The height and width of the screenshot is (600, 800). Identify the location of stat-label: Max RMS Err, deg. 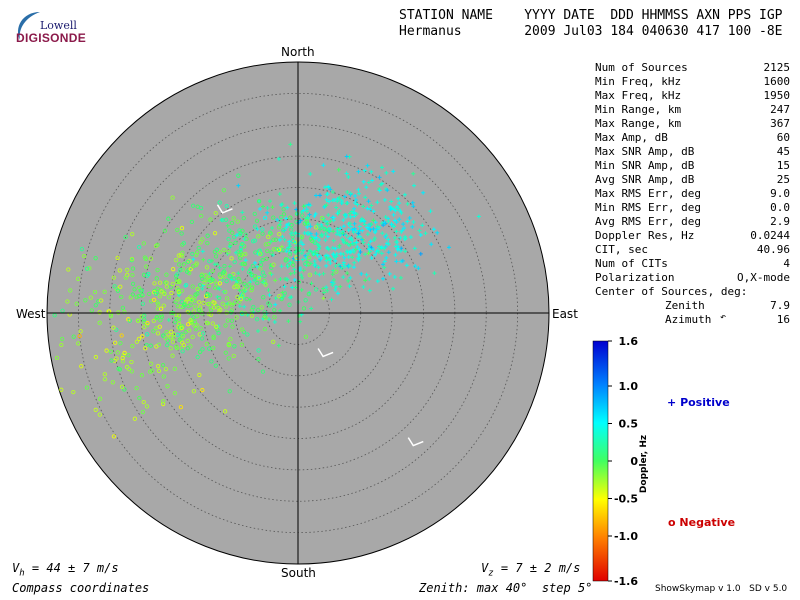
(648, 193).